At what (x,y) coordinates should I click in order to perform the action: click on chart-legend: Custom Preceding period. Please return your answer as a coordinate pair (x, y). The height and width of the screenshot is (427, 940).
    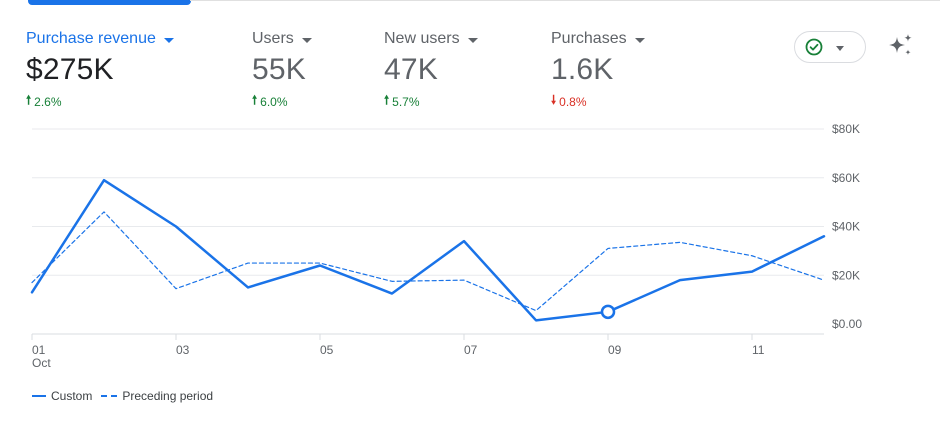
    Looking at the image, I should click on (127, 396).